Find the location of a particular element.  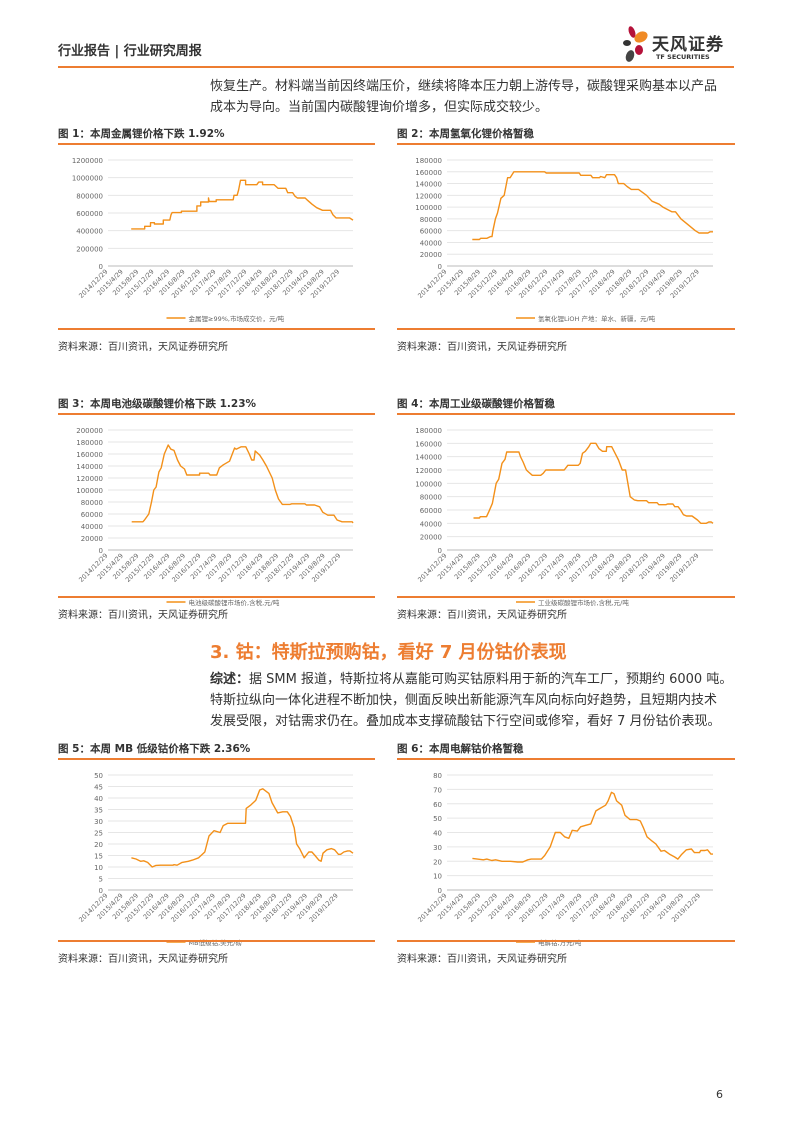

y-tick-label: 80 is located at coordinates (437, 776).